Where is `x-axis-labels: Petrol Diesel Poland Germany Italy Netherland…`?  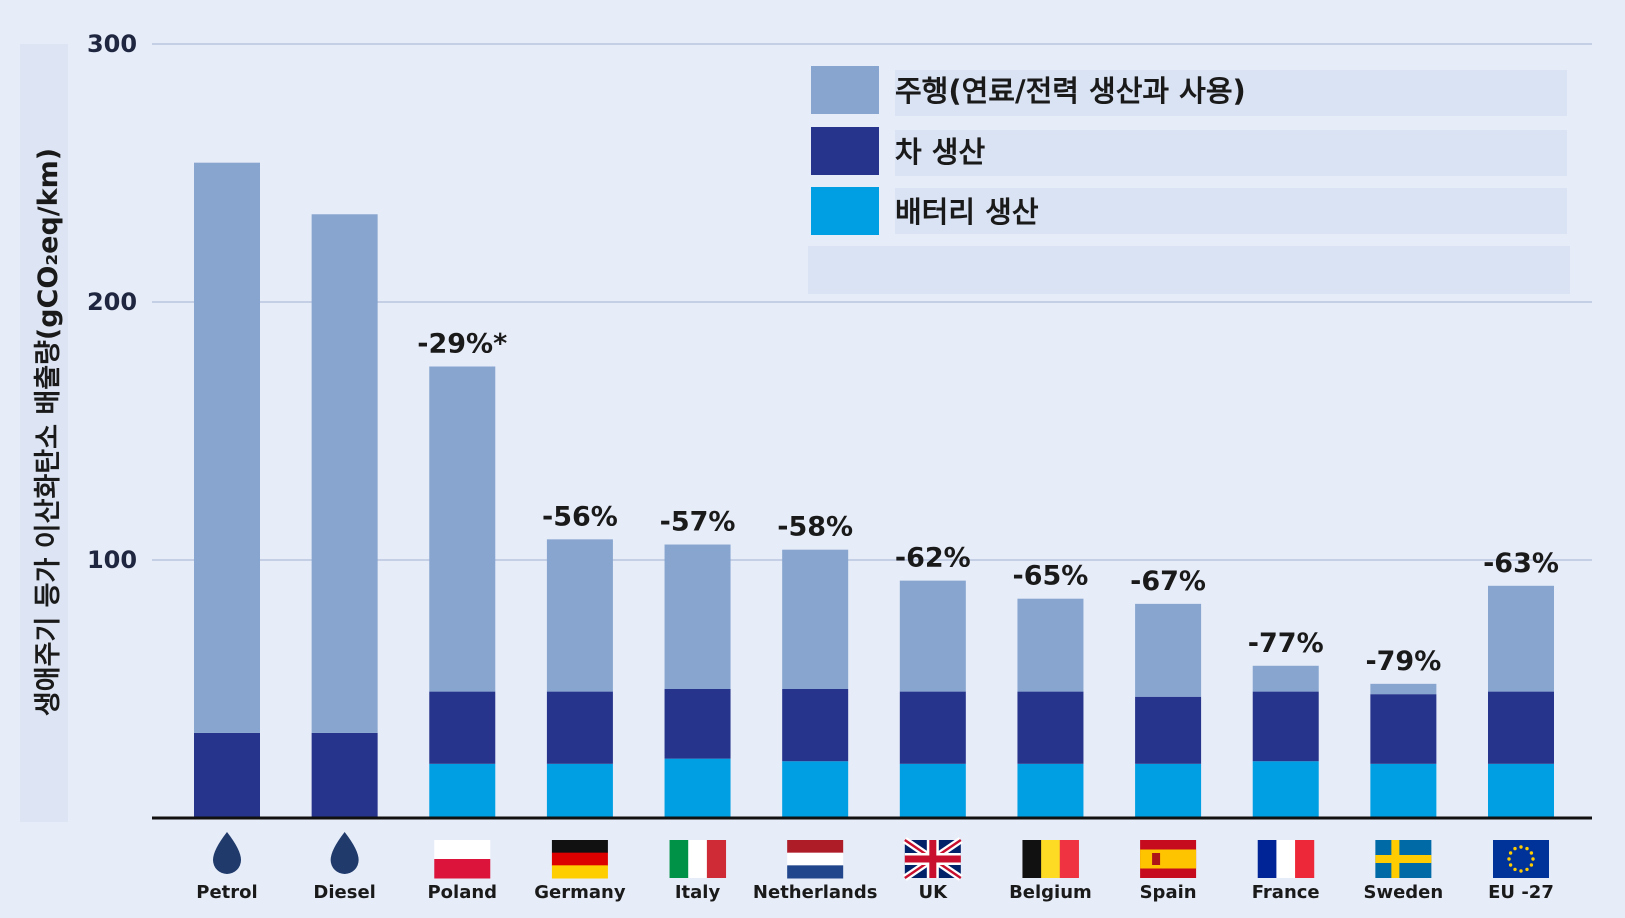
x-axis-labels: Petrol Diesel Poland Germany Italy Netherland… is located at coordinates (875, 892).